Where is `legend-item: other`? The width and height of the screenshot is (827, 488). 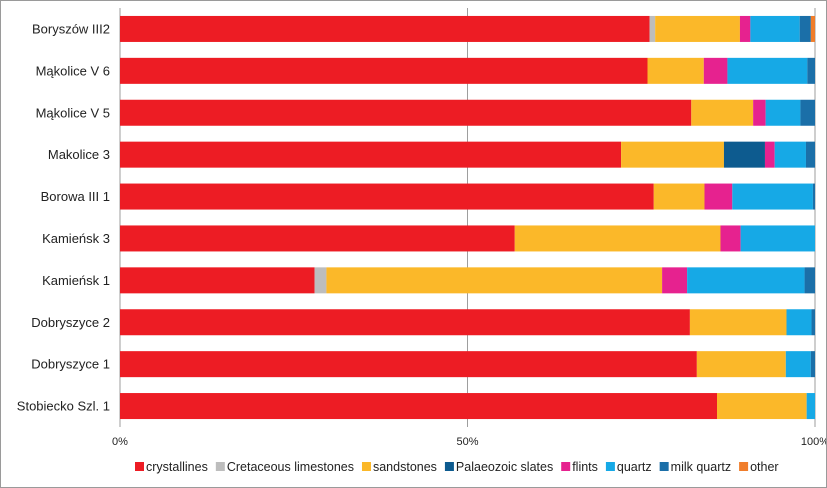
legend-item: other is located at coordinates (759, 467).